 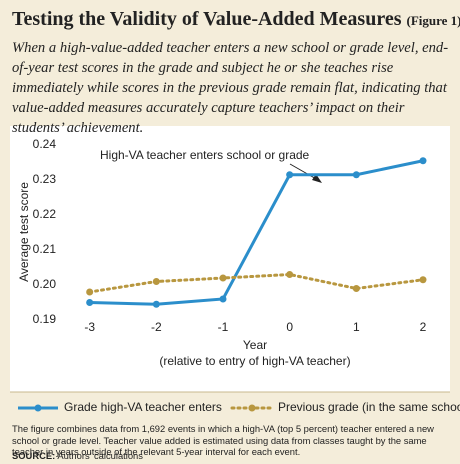 What do you see at coordinates (223, 327) in the screenshot?
I see `x-tick-label: -1` at bounding box center [223, 327].